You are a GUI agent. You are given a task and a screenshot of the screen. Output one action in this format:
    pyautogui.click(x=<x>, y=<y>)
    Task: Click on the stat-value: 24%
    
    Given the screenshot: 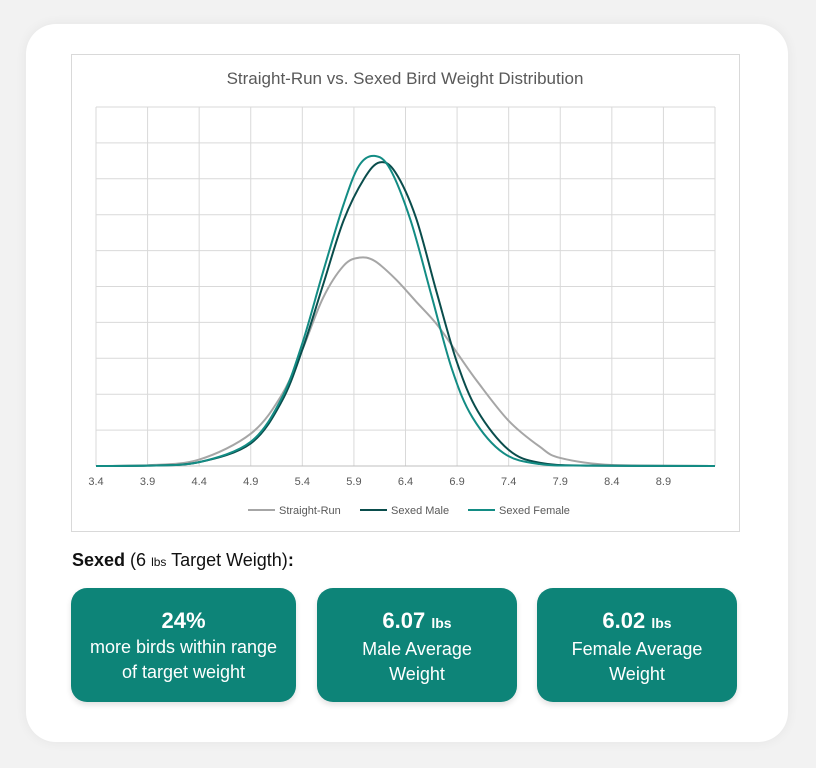 What is the action you would take?
    pyautogui.click(x=183, y=620)
    